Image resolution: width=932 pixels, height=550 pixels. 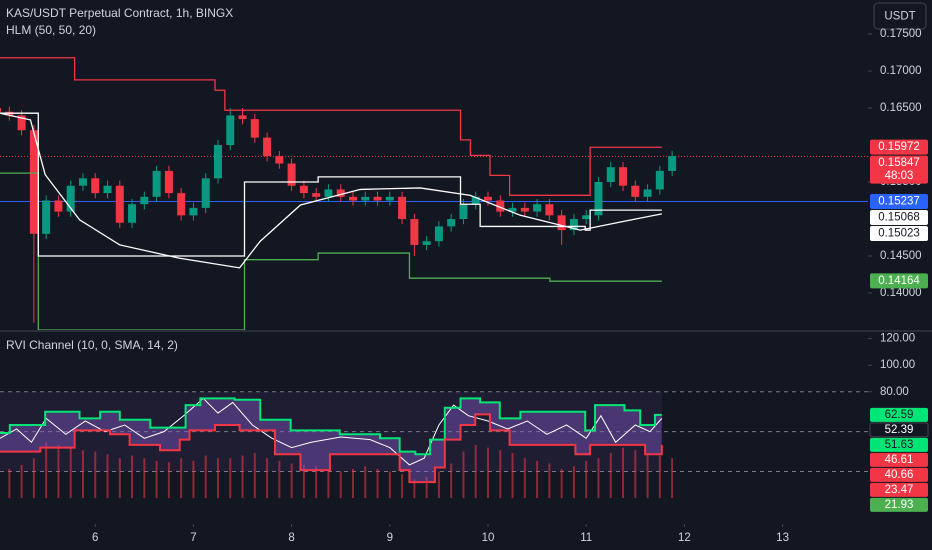 What do you see at coordinates (331, 426) in the screenshot?
I see `upper-band` at bounding box center [331, 426].